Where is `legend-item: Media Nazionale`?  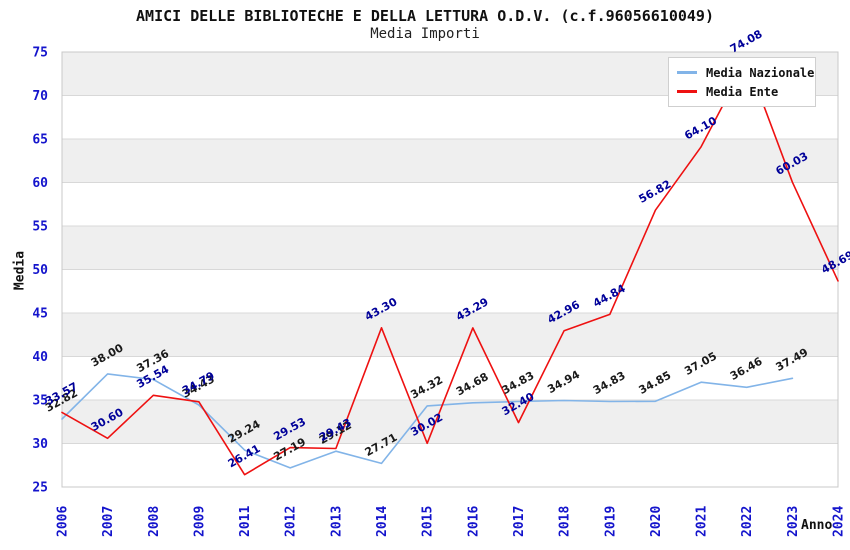
legend-item: Media Nazionale is located at coordinates (745, 72).